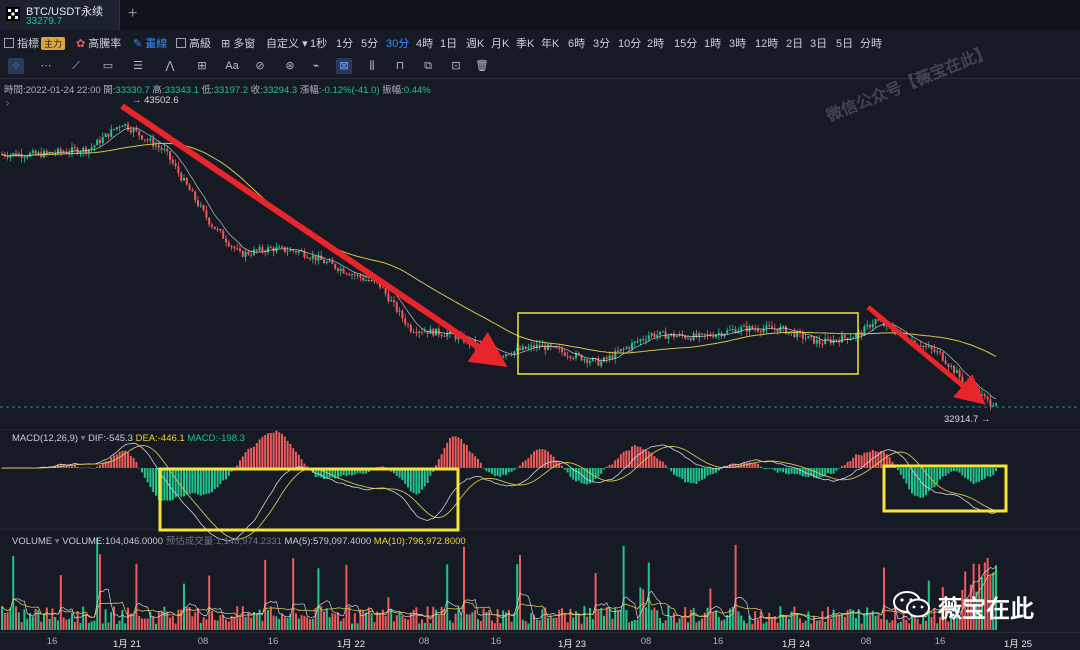 The height and width of the screenshot is (650, 1080). What do you see at coordinates (238, 43) in the screenshot?
I see `multi-window-button: ⊞ 多窗` at bounding box center [238, 43].